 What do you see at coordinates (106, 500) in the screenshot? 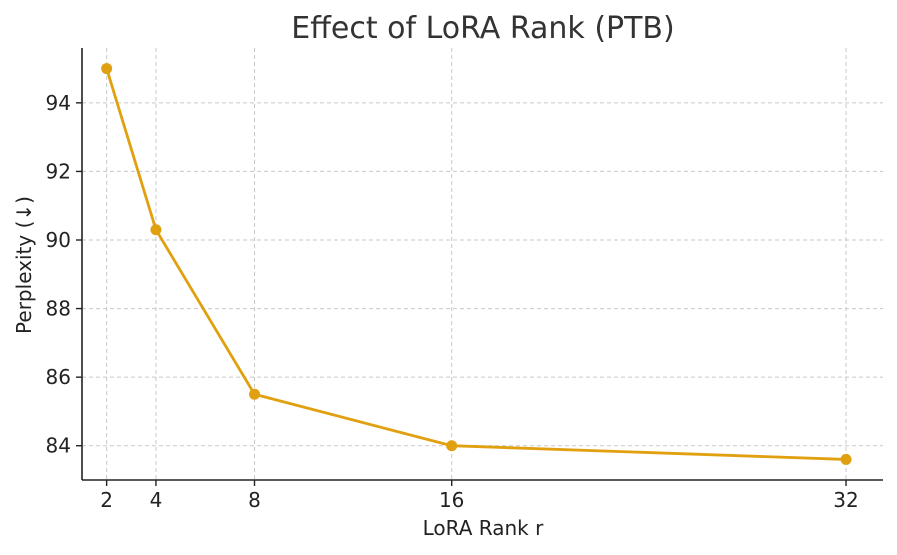
I see `x-tick-label: 2` at bounding box center [106, 500].